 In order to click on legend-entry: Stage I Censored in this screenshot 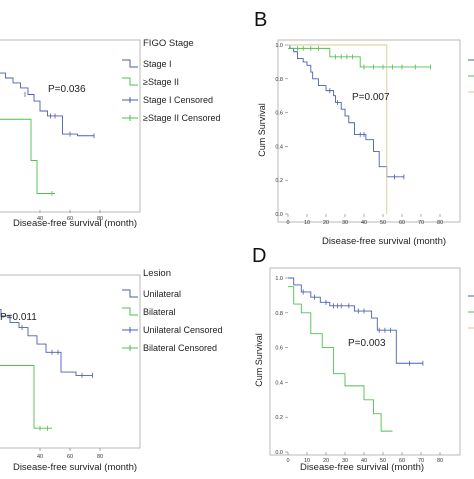, I will do `click(178, 100)`.